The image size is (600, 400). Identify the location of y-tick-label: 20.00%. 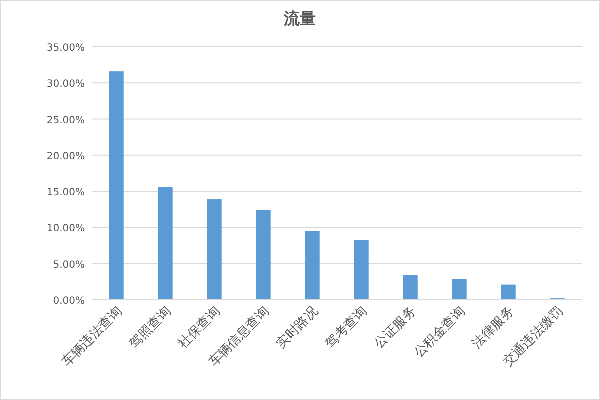
(65, 156).